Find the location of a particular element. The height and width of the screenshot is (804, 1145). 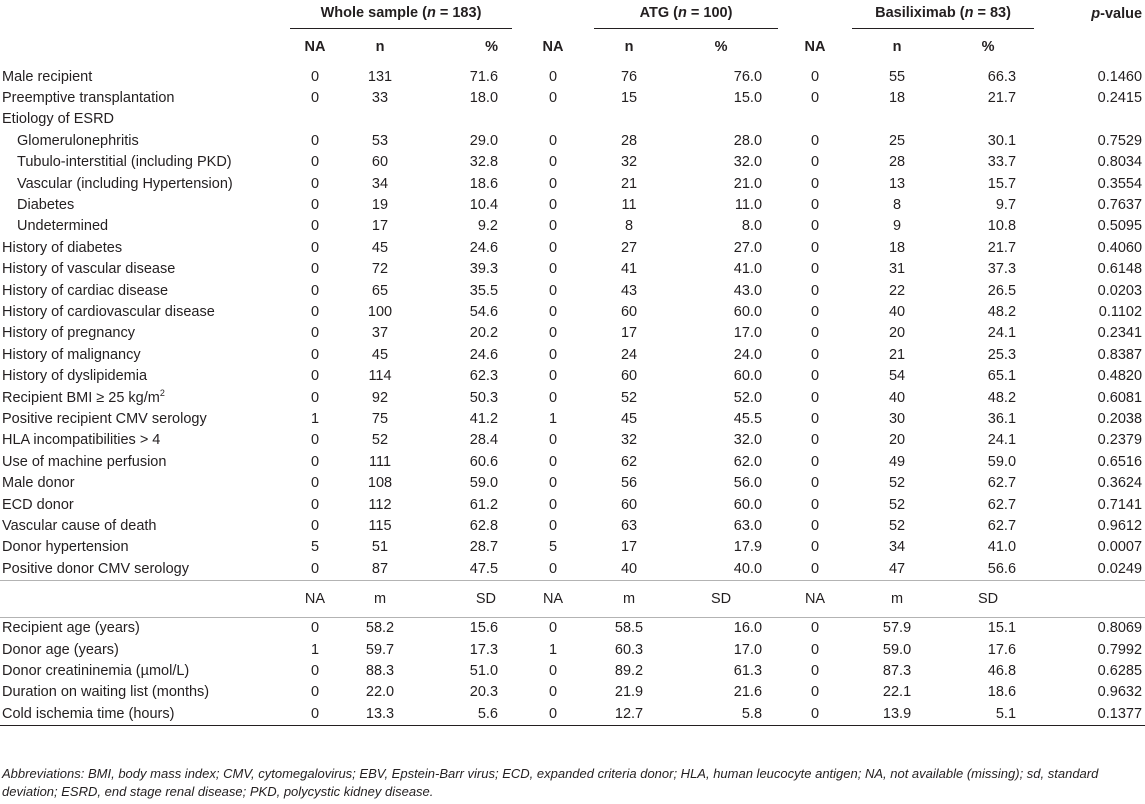

pvalue-cell: 0.8069 is located at coordinates (1120, 628).